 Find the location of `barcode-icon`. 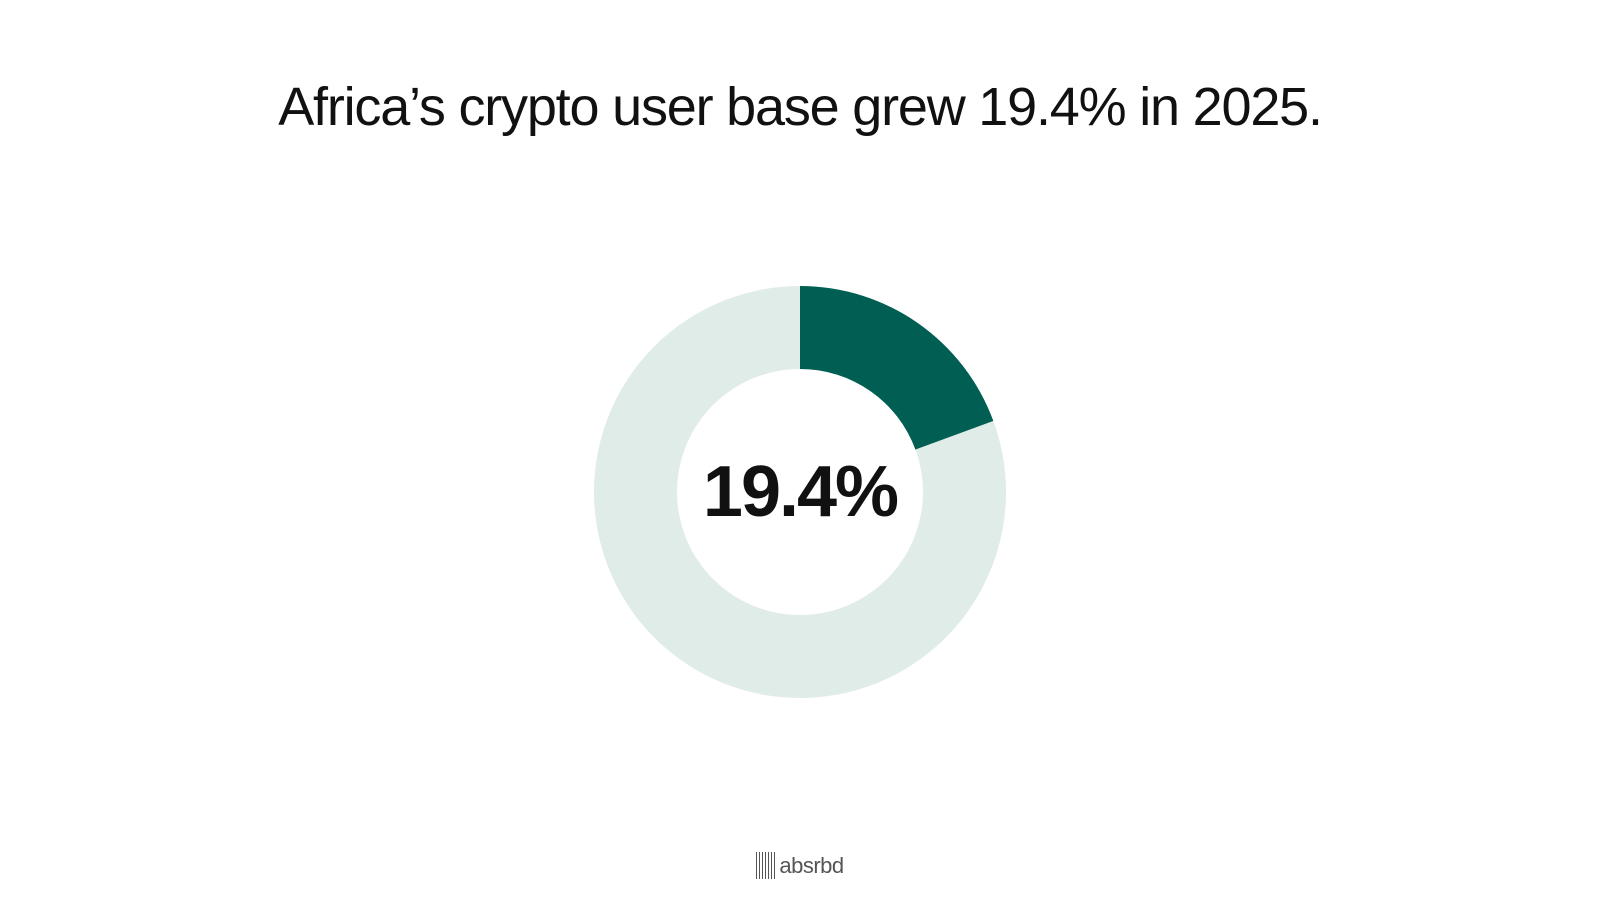

barcode-icon is located at coordinates (766, 865).